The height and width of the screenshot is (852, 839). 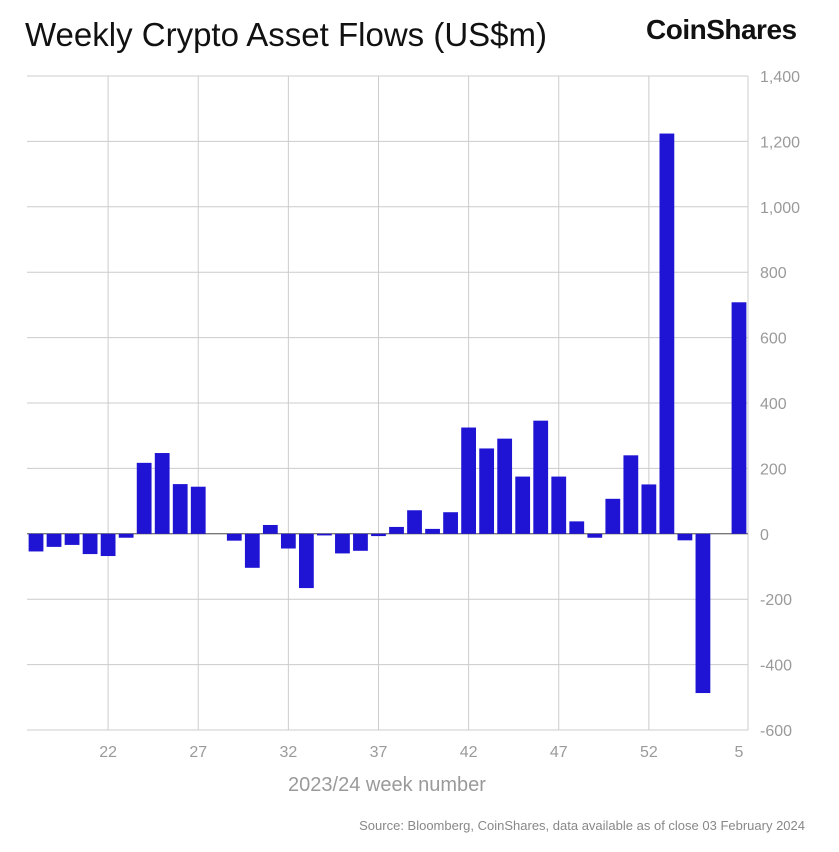 I want to click on coinshares-logo: CoinShares, so click(x=721, y=29).